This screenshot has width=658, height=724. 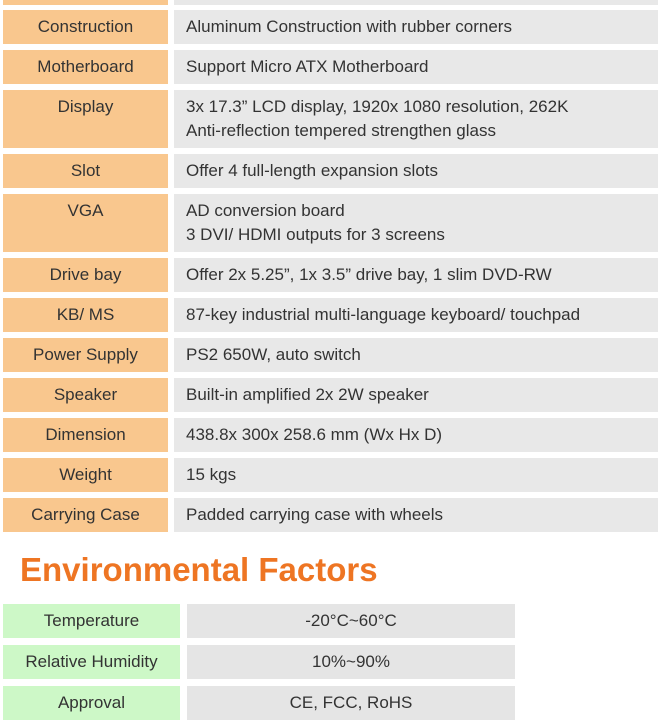 I want to click on spec-row-power-supply: Power Supply PS2 650W, auto switch, so click(x=329, y=355).